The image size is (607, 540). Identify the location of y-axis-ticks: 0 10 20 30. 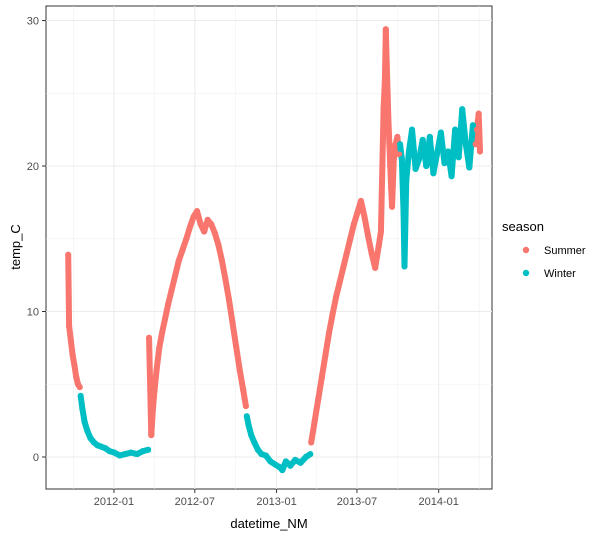
(36, 240).